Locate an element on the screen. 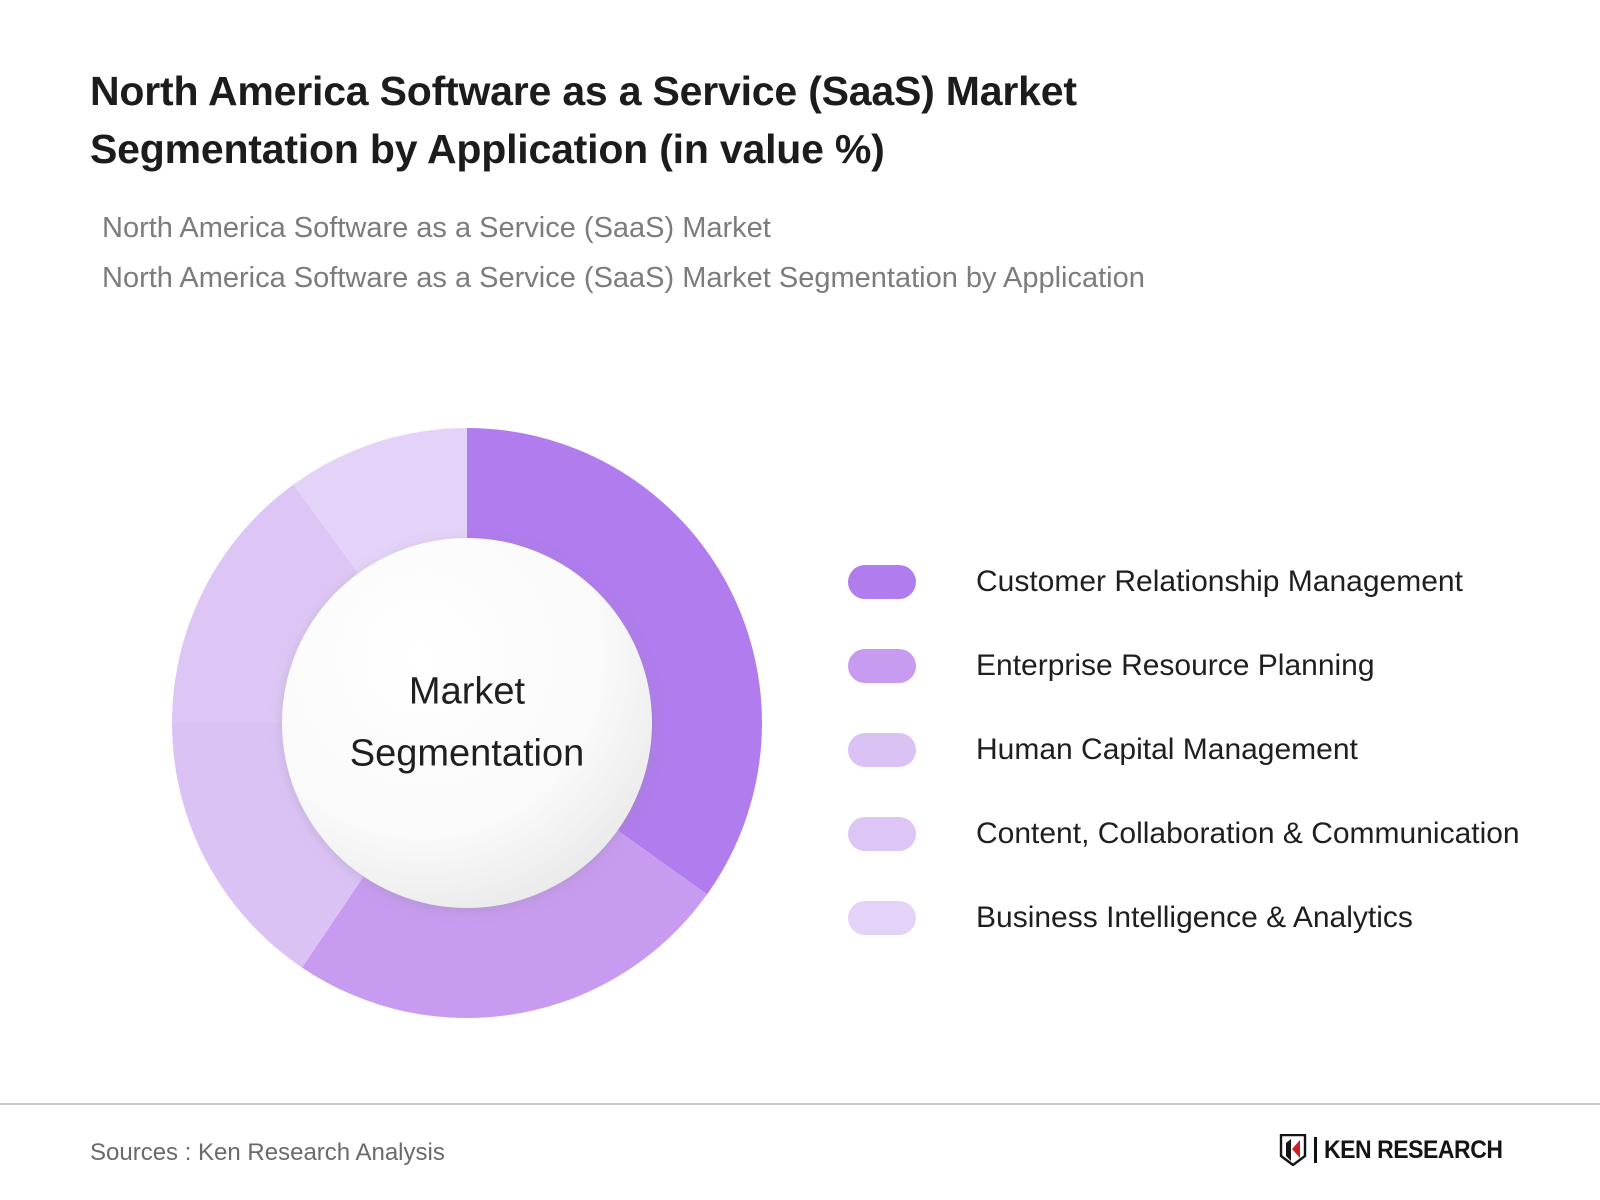 Image resolution: width=1600 pixels, height=1200 pixels. legend-item: Customer Relationship Management is located at coordinates (1218, 582).